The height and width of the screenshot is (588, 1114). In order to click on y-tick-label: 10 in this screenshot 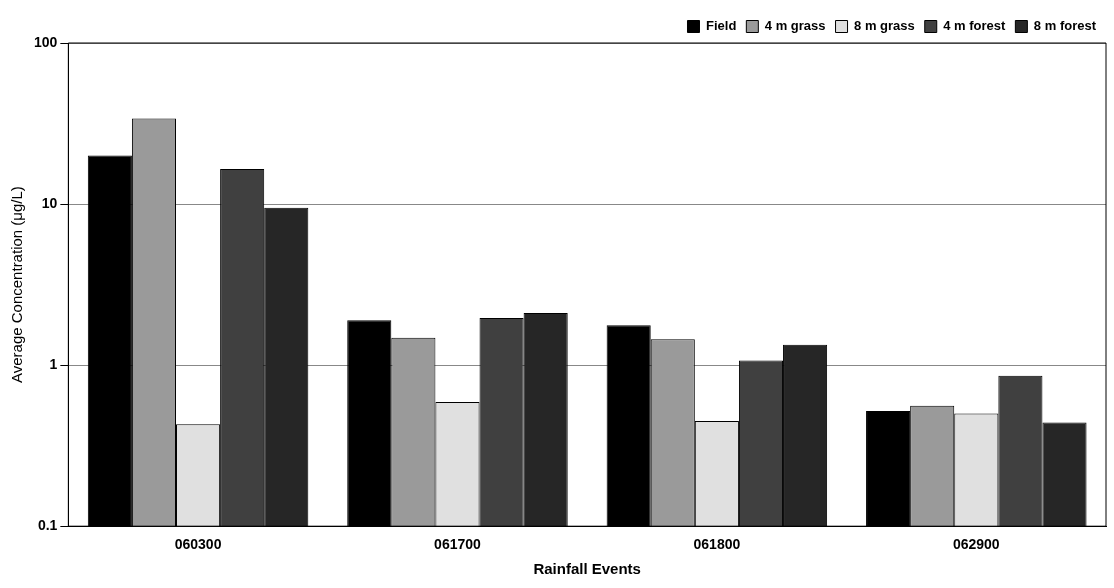, I will do `click(49, 202)`.